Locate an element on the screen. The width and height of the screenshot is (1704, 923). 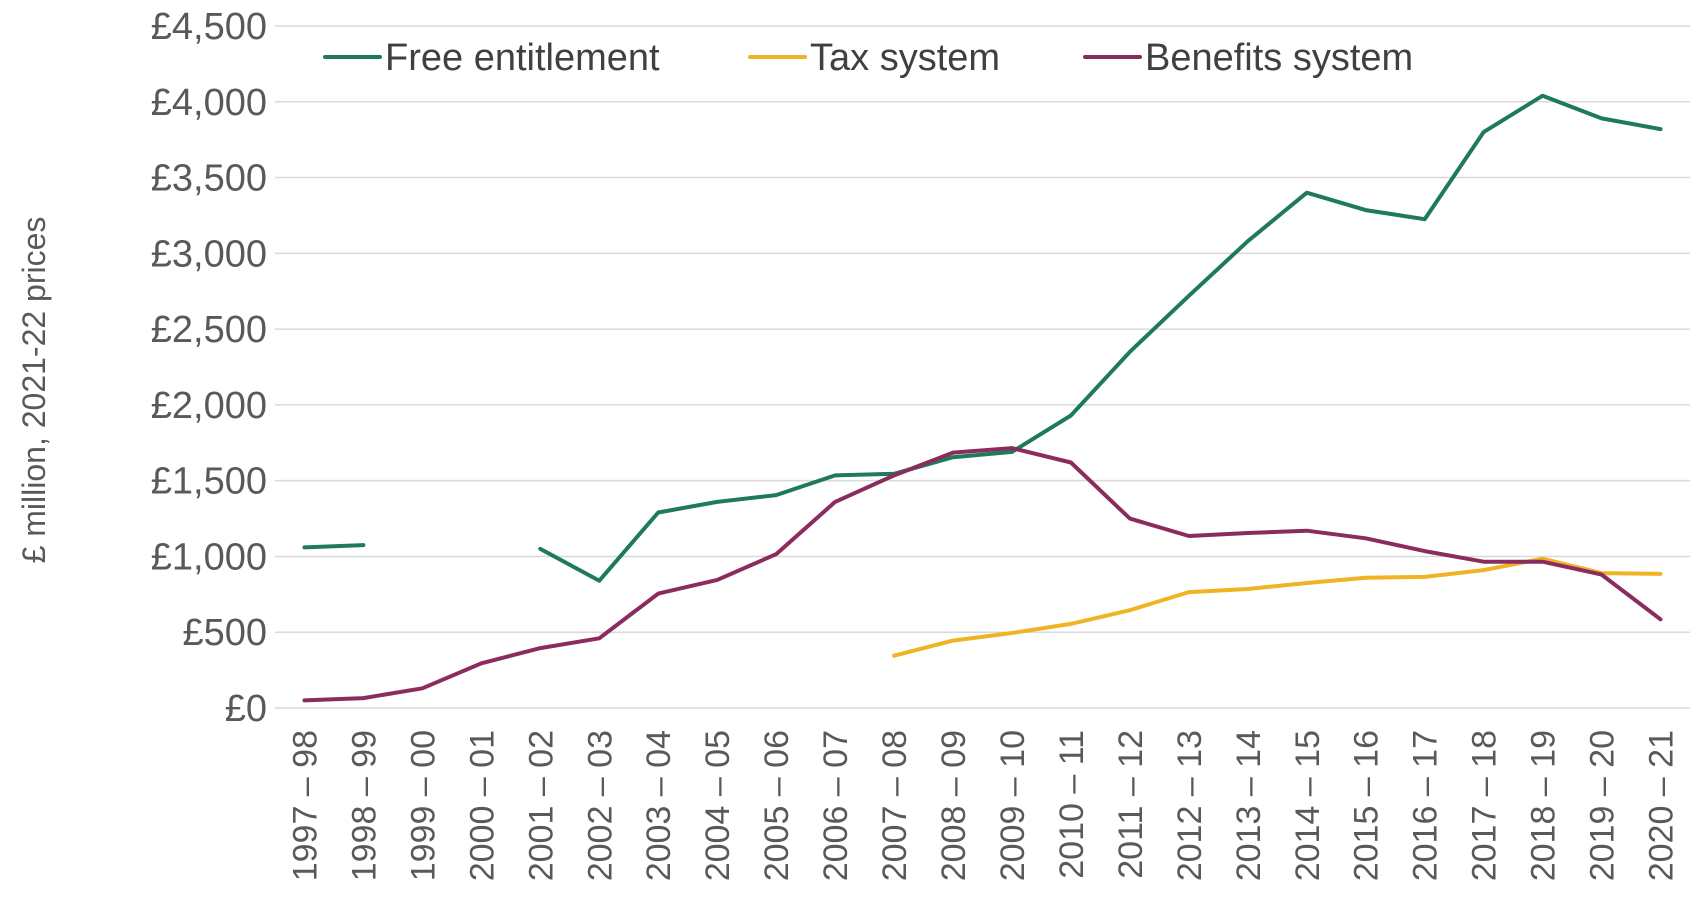
x-tick-label: 2004 – 05 is located at coordinates (718, 805).